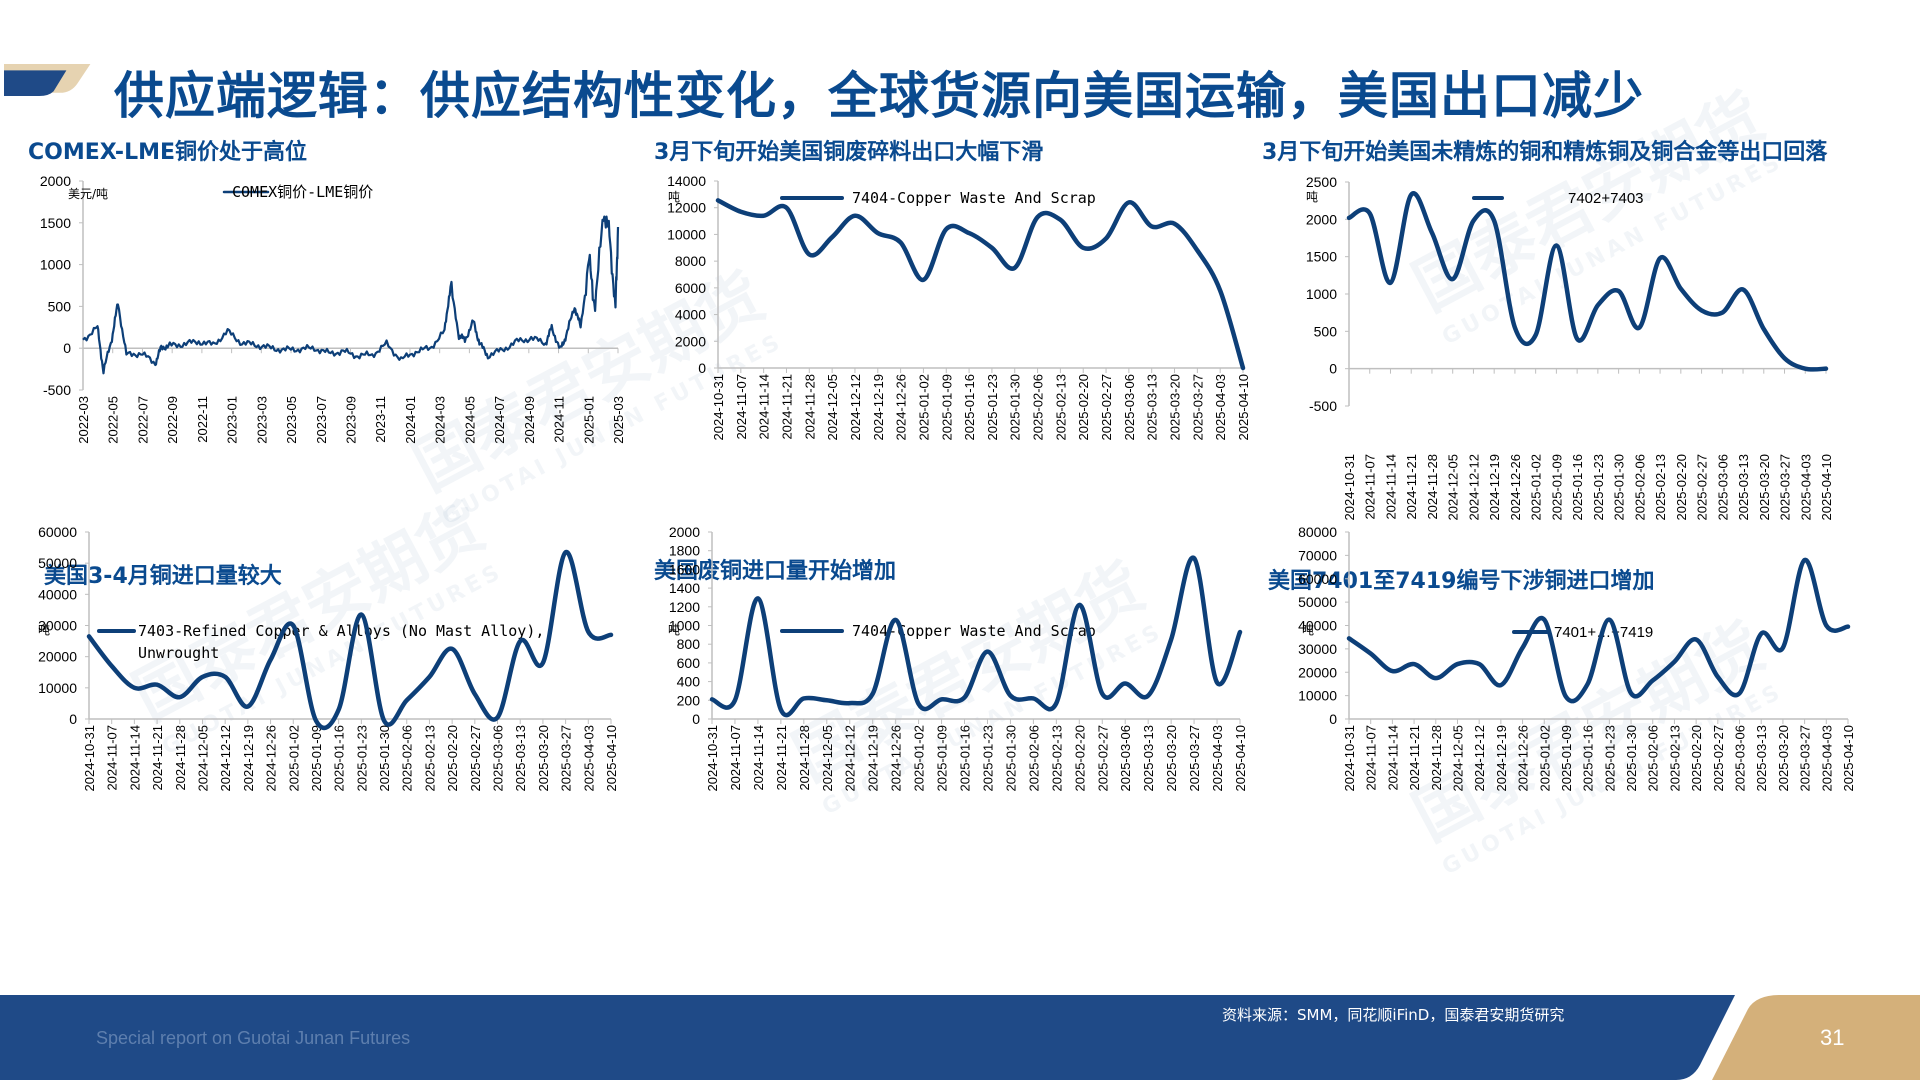 The height and width of the screenshot is (1080, 1920). What do you see at coordinates (849, 152) in the screenshot?
I see `chart-title: 3月下旬开始美国铜废碎料出口大幅下滑` at bounding box center [849, 152].